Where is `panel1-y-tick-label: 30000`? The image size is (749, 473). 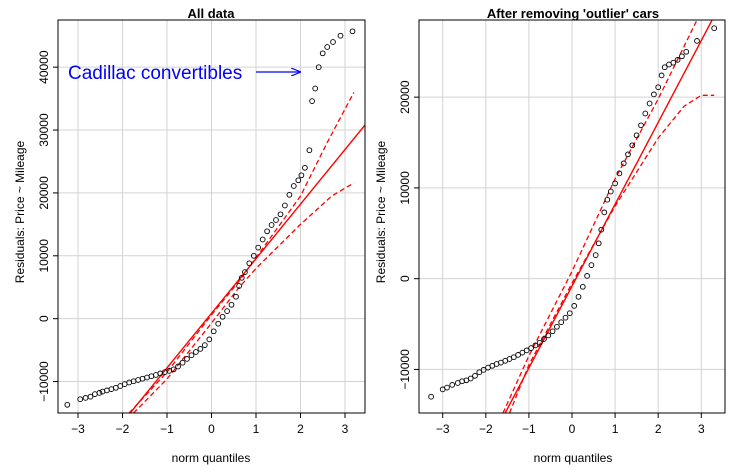
panel1-y-tick-label: 30000 is located at coordinates (44, 130).